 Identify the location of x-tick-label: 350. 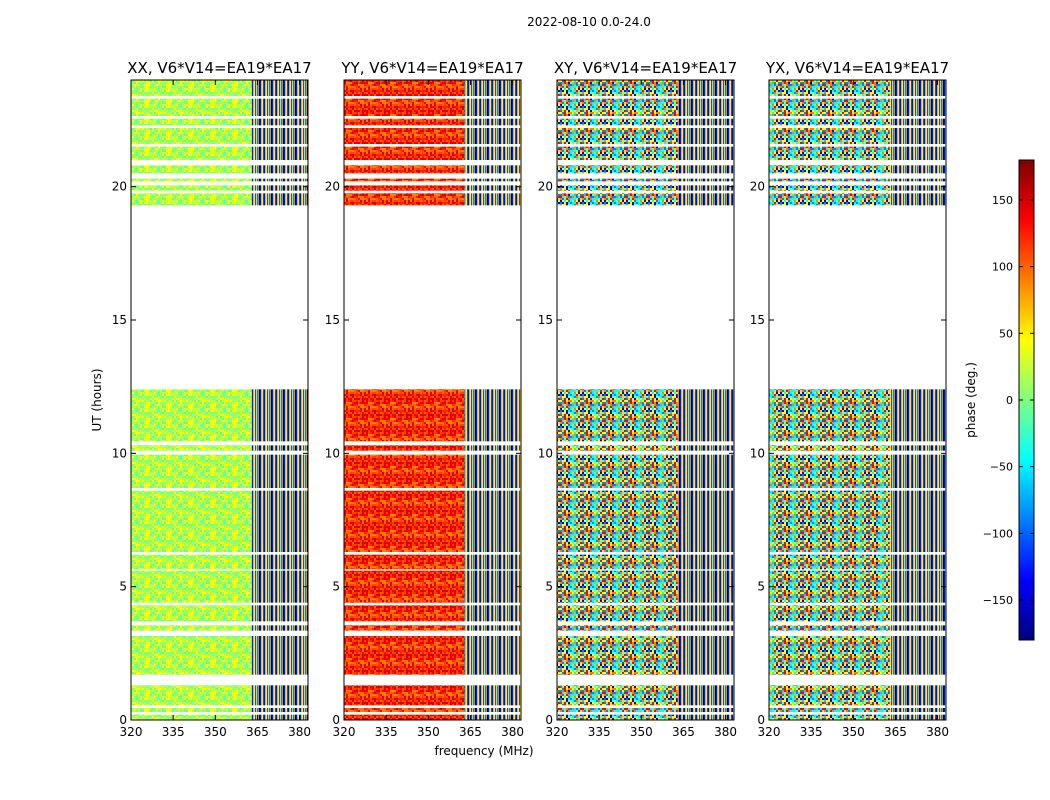
(853, 732).